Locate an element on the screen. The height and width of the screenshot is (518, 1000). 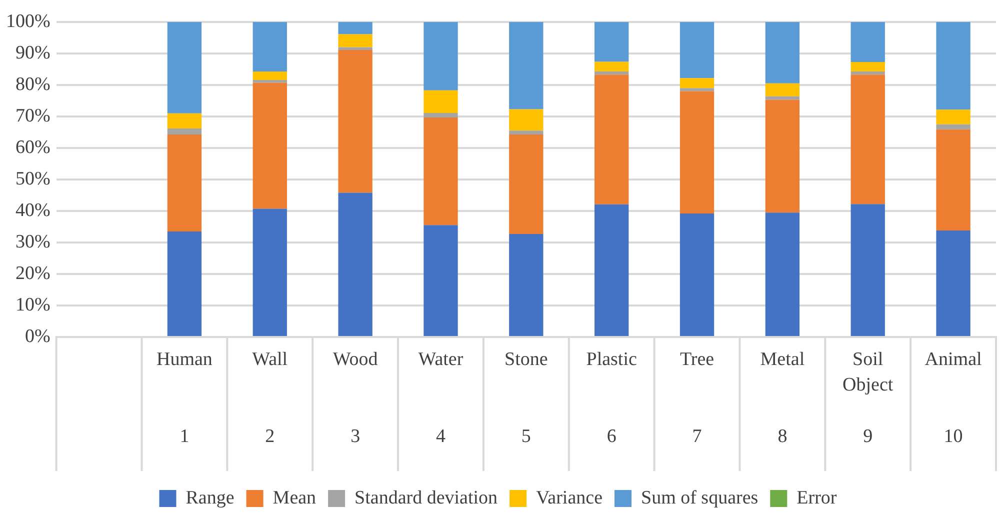
category-label: Animal 10 is located at coordinates (953, 397).